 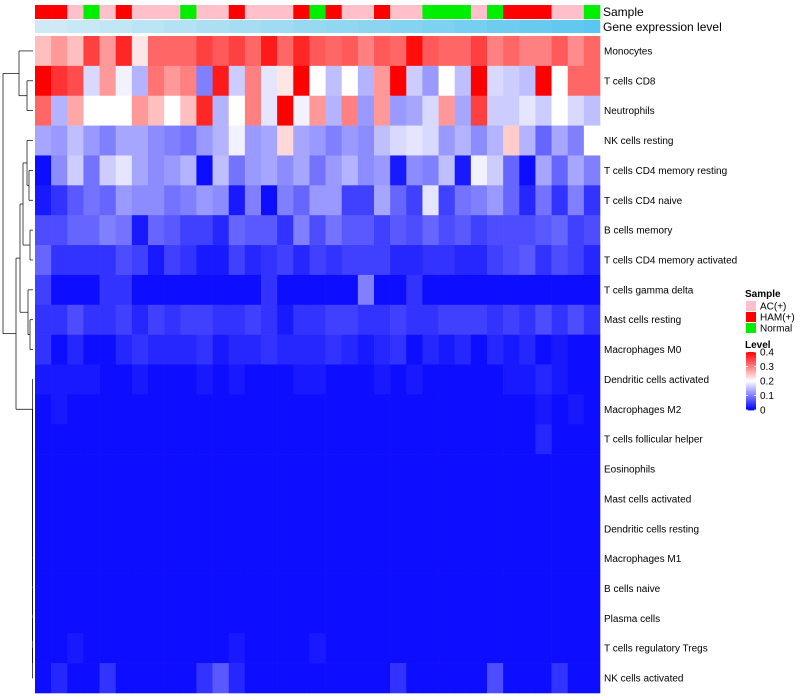 What do you see at coordinates (632, 619) in the screenshot?
I see `row-label: Plasma cells` at bounding box center [632, 619].